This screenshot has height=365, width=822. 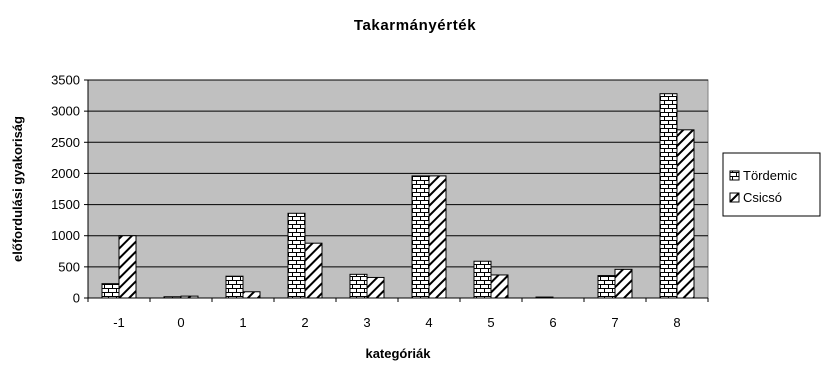 I want to click on x-axis-label: kategóriák, so click(x=398, y=353).